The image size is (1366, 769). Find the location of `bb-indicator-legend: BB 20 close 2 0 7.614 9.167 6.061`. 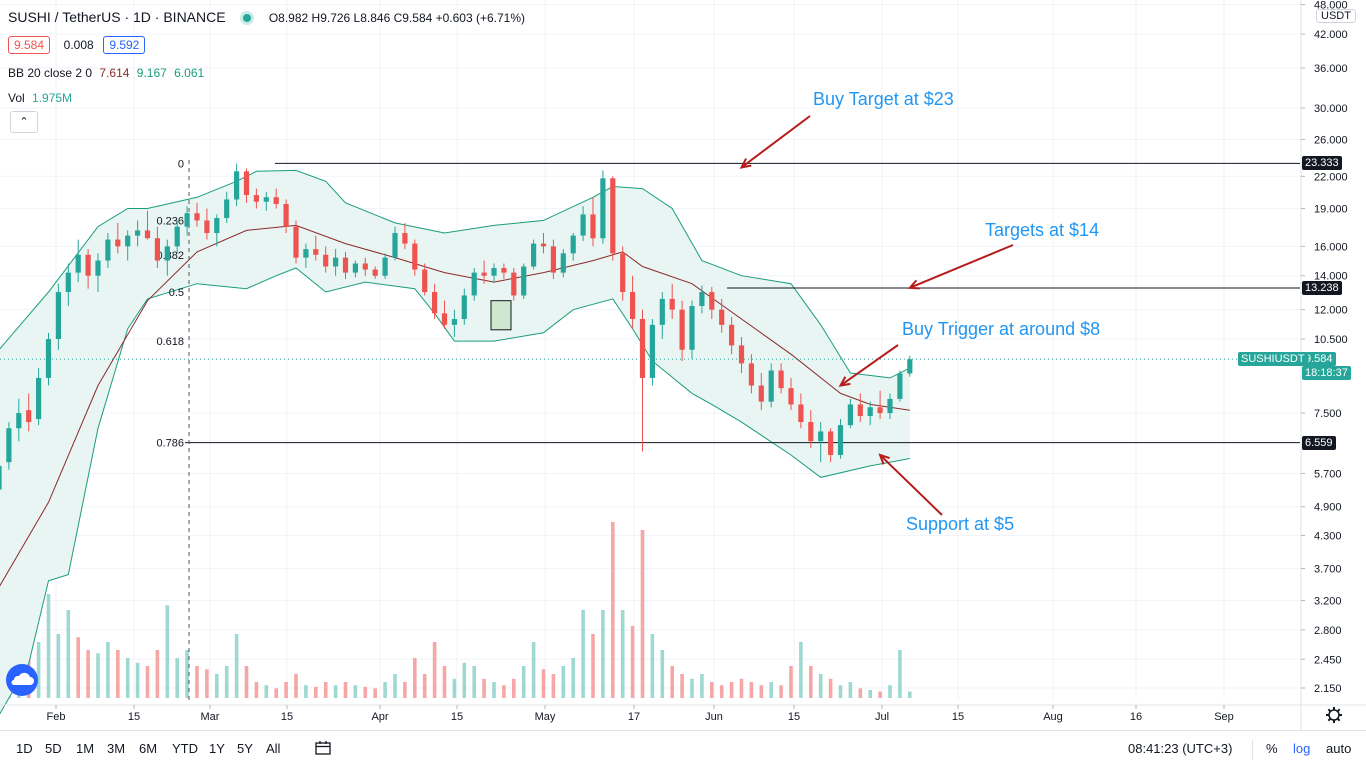

bb-indicator-legend: BB 20 close 2 0 7.614 9.167 6.061 is located at coordinates (108, 73).